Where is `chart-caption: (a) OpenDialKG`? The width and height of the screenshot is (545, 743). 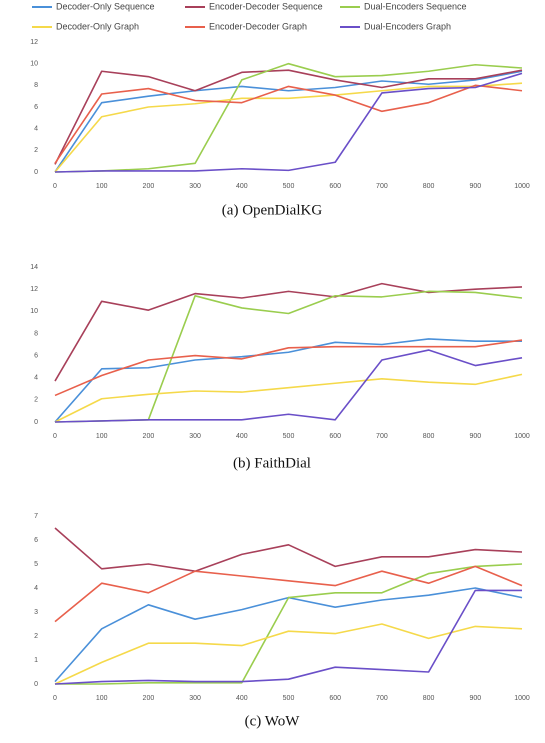 chart-caption: (a) OpenDialKG is located at coordinates (272, 210).